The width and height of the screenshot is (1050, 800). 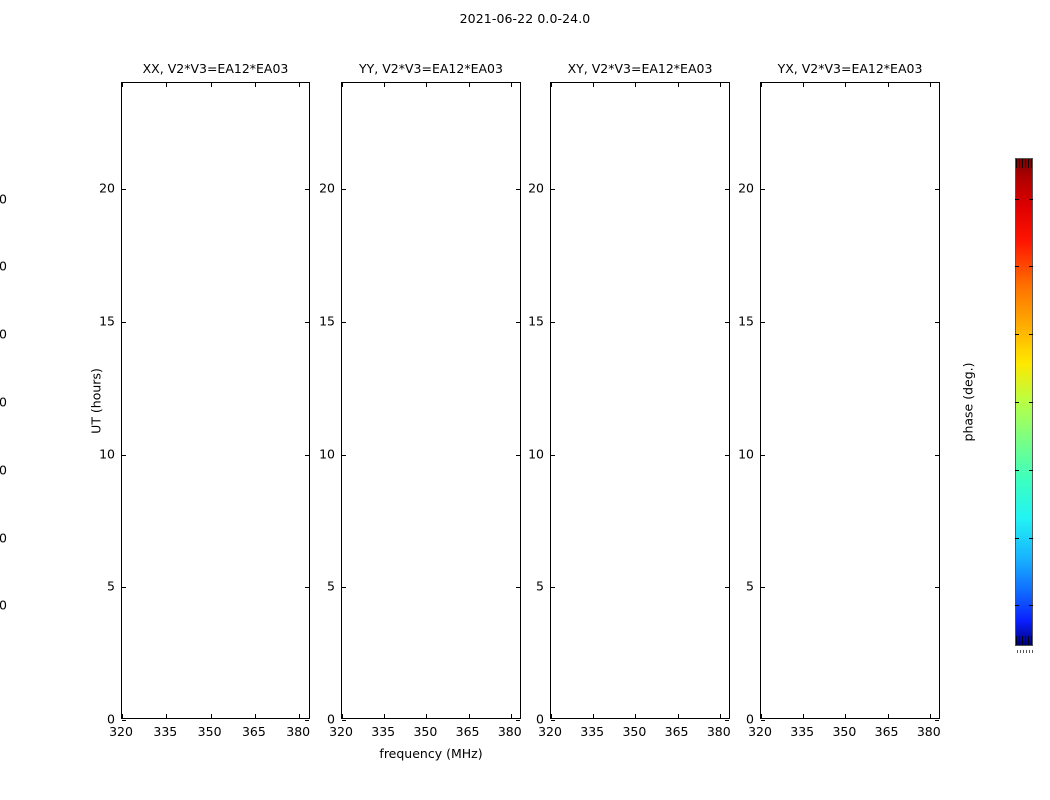 I want to click on colorbar-tick-label: −100, so click(x=3, y=538).